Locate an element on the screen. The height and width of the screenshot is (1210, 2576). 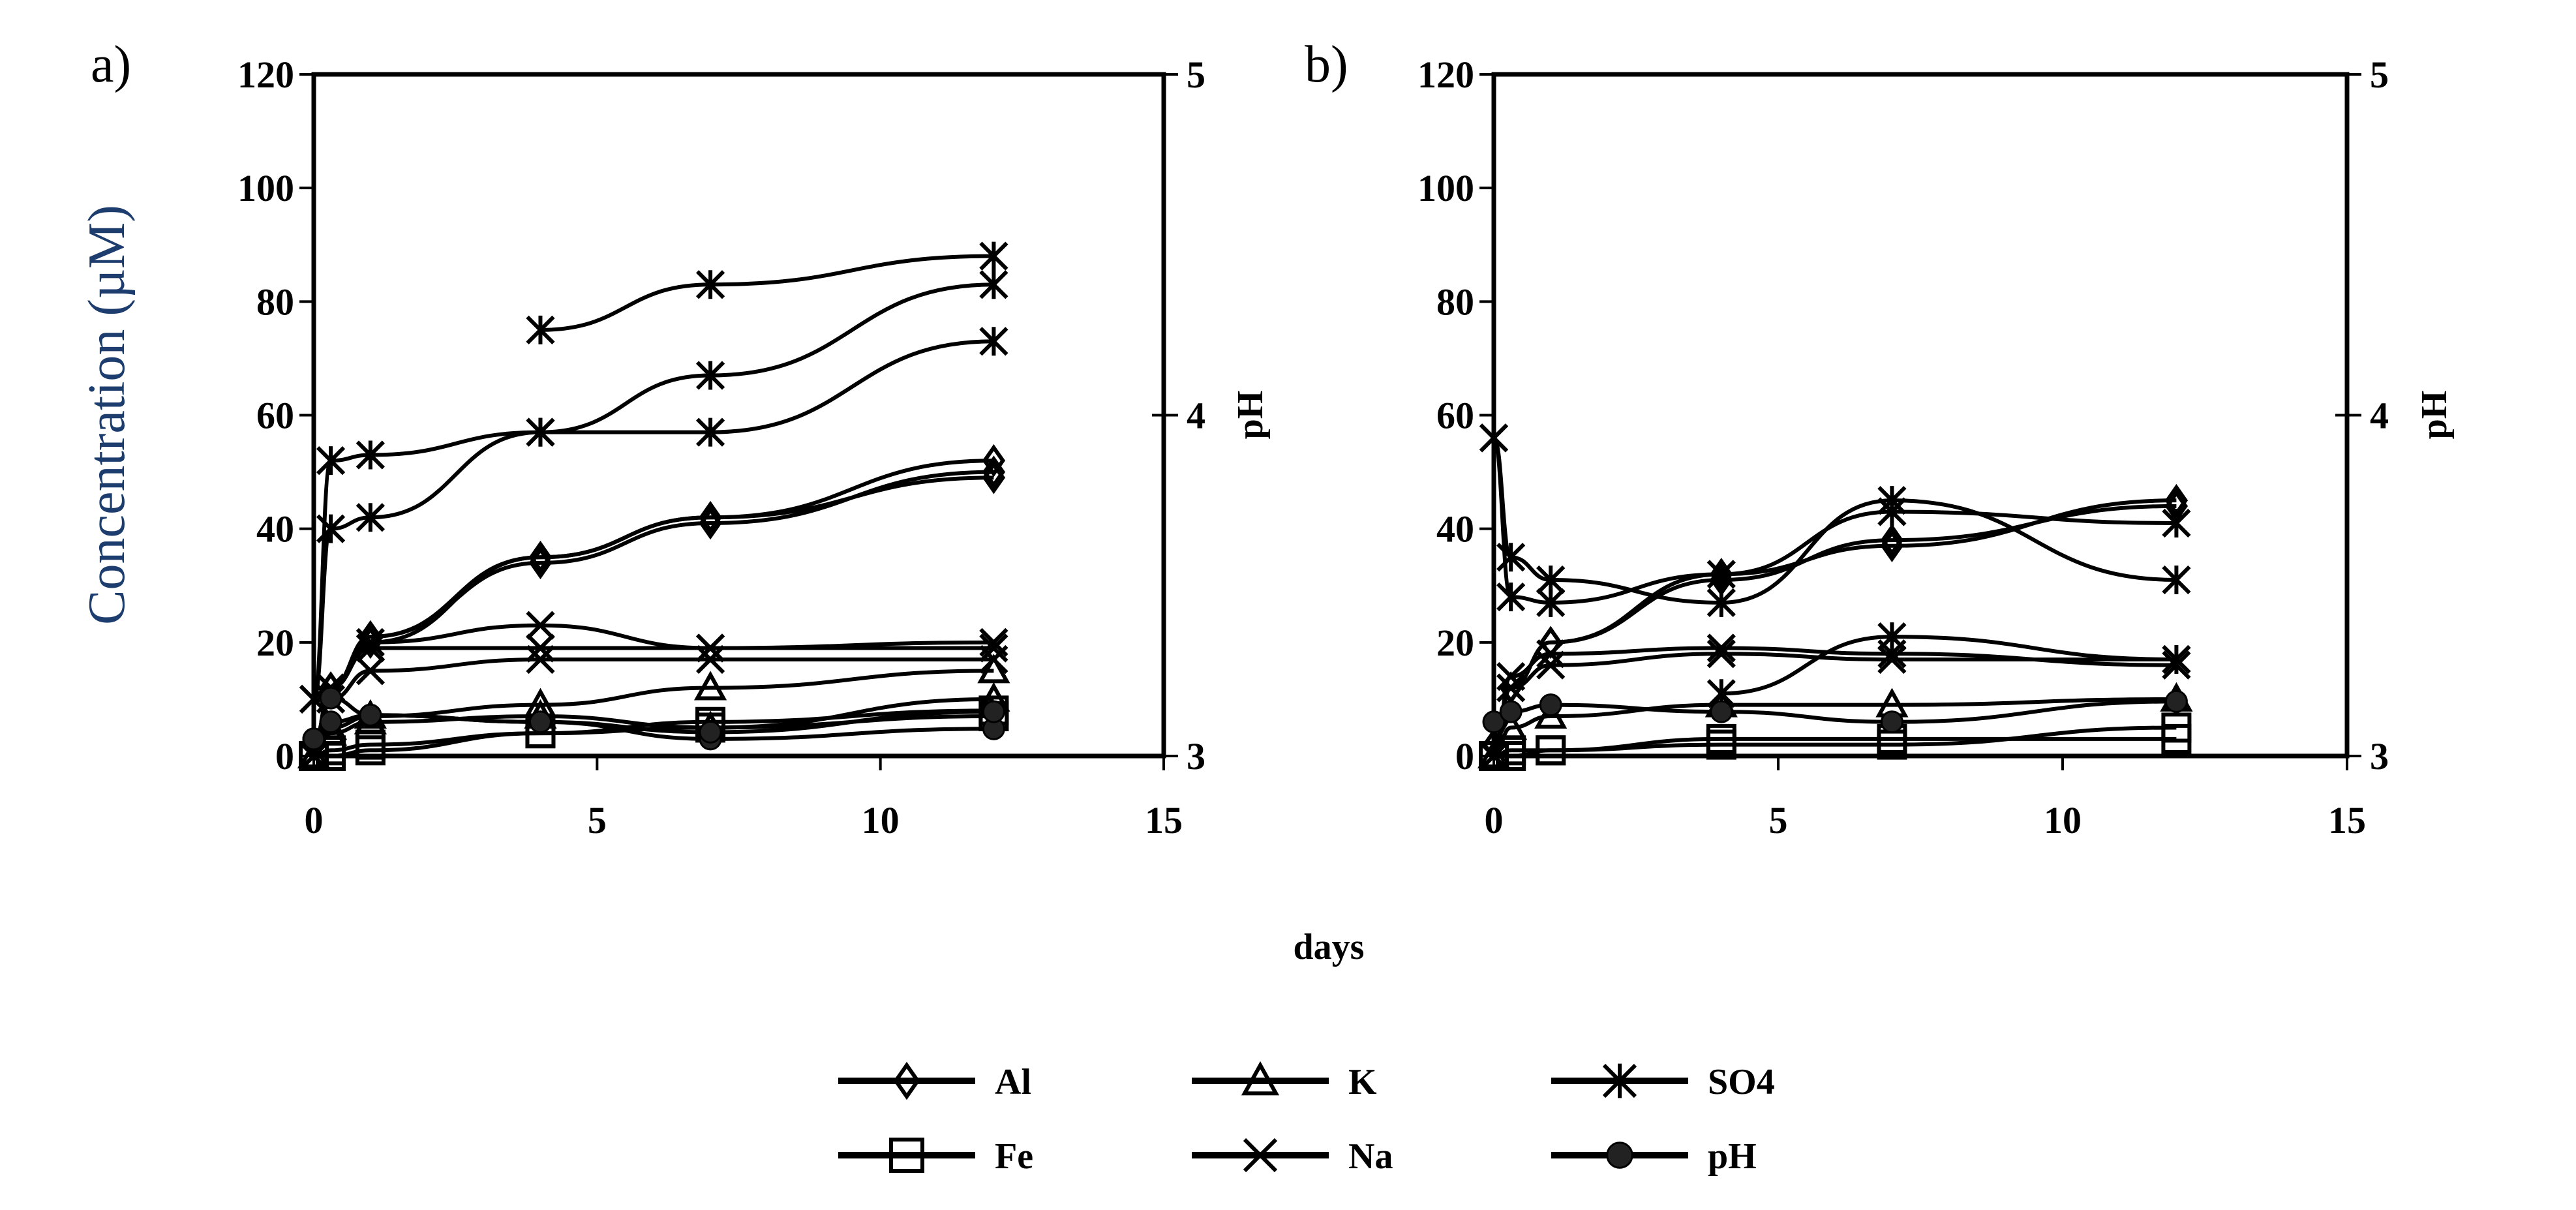
series-na is located at coordinates (1835, 702).